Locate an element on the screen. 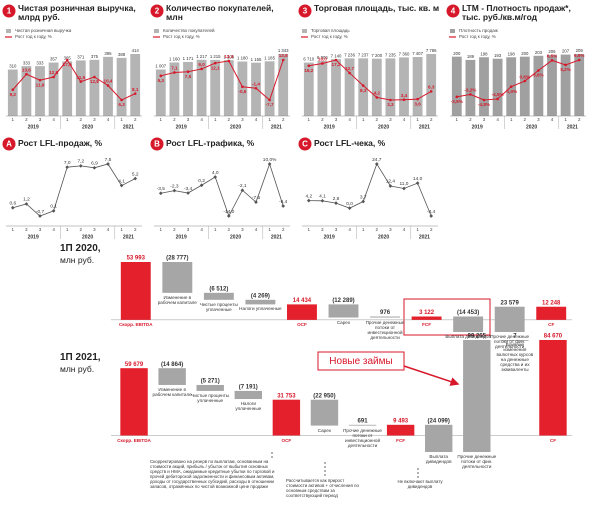 The image size is (590, 507). badge-label: C is located at coordinates (305, 144).